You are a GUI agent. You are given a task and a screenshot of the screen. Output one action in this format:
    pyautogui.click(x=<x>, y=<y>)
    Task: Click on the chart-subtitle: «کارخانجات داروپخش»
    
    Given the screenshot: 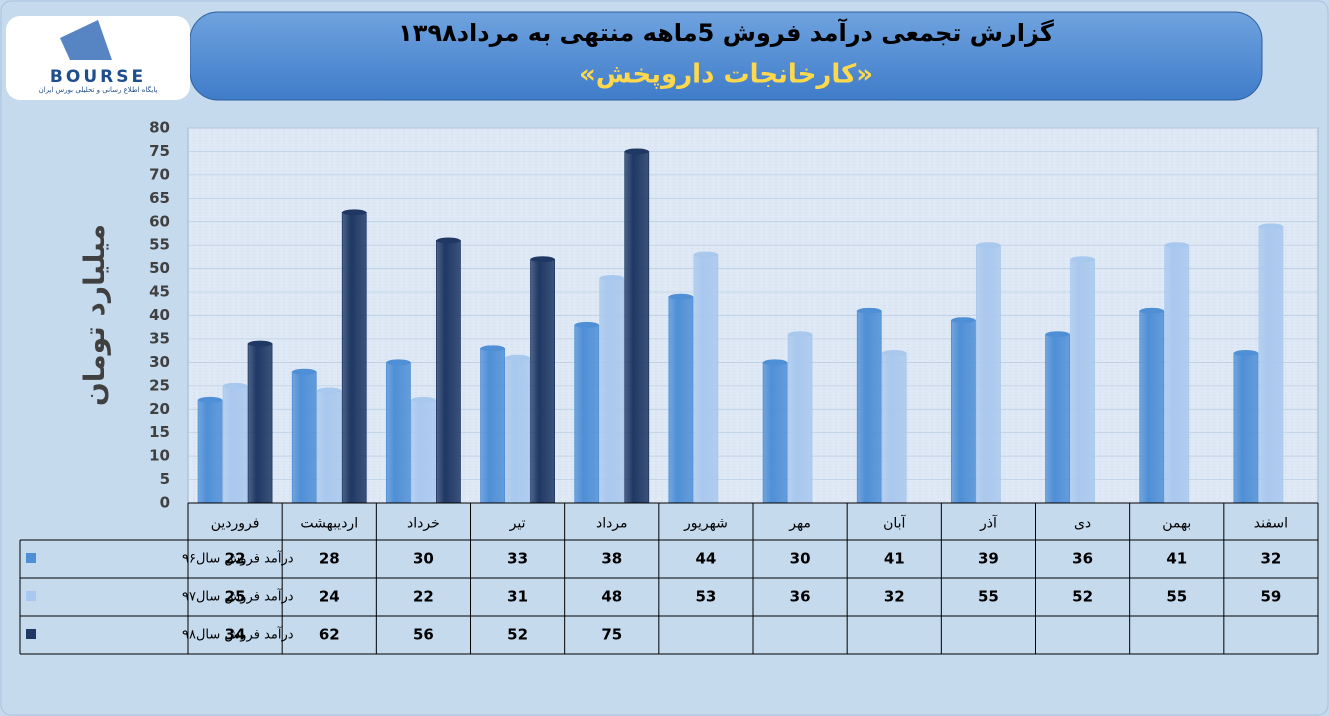 What is the action you would take?
    pyautogui.click(x=726, y=75)
    